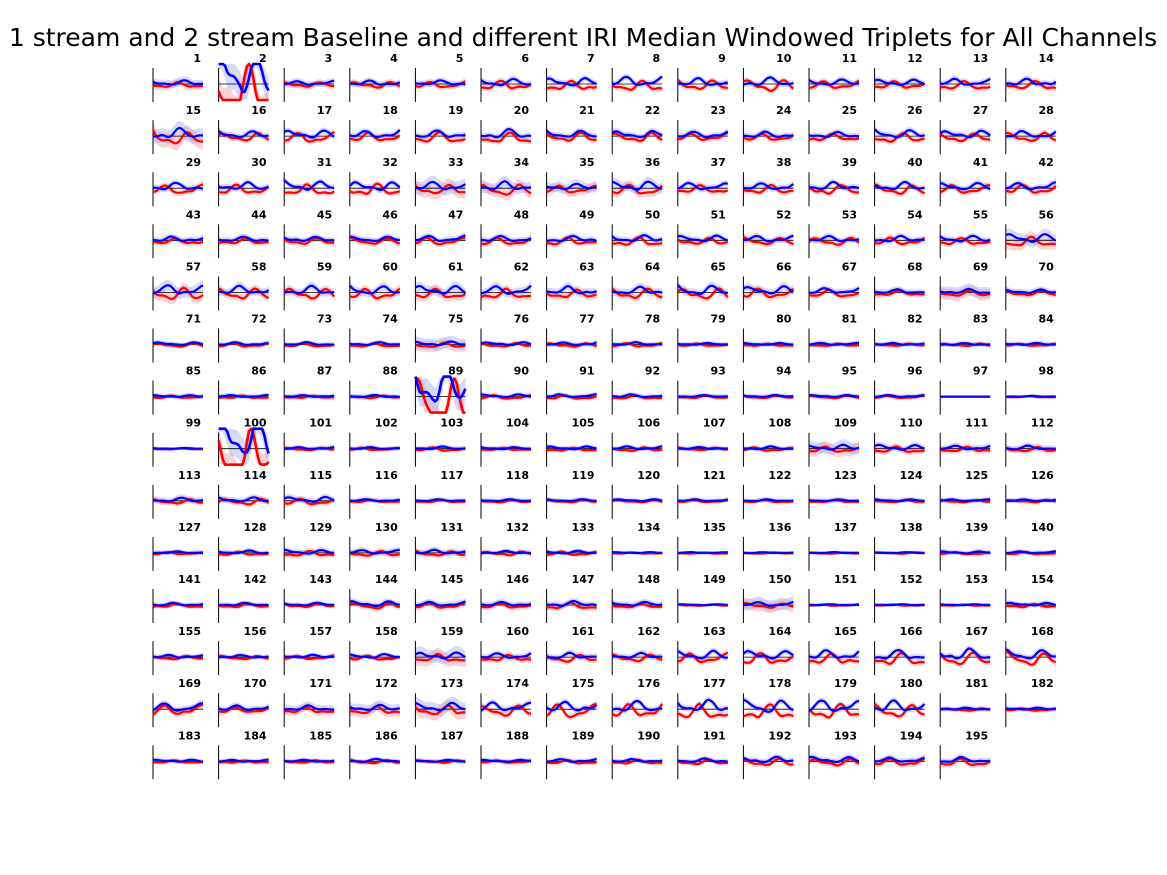 The height and width of the screenshot is (875, 1167). What do you see at coordinates (722, 58) in the screenshot?
I see `panel-label-9: 9` at bounding box center [722, 58].